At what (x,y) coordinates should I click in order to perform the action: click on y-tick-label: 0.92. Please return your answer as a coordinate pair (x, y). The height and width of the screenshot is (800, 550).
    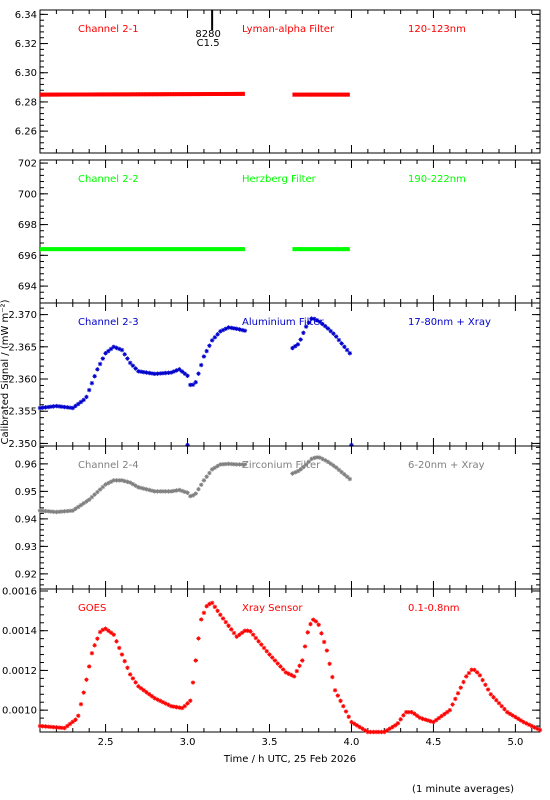
    Looking at the image, I should click on (26, 574).